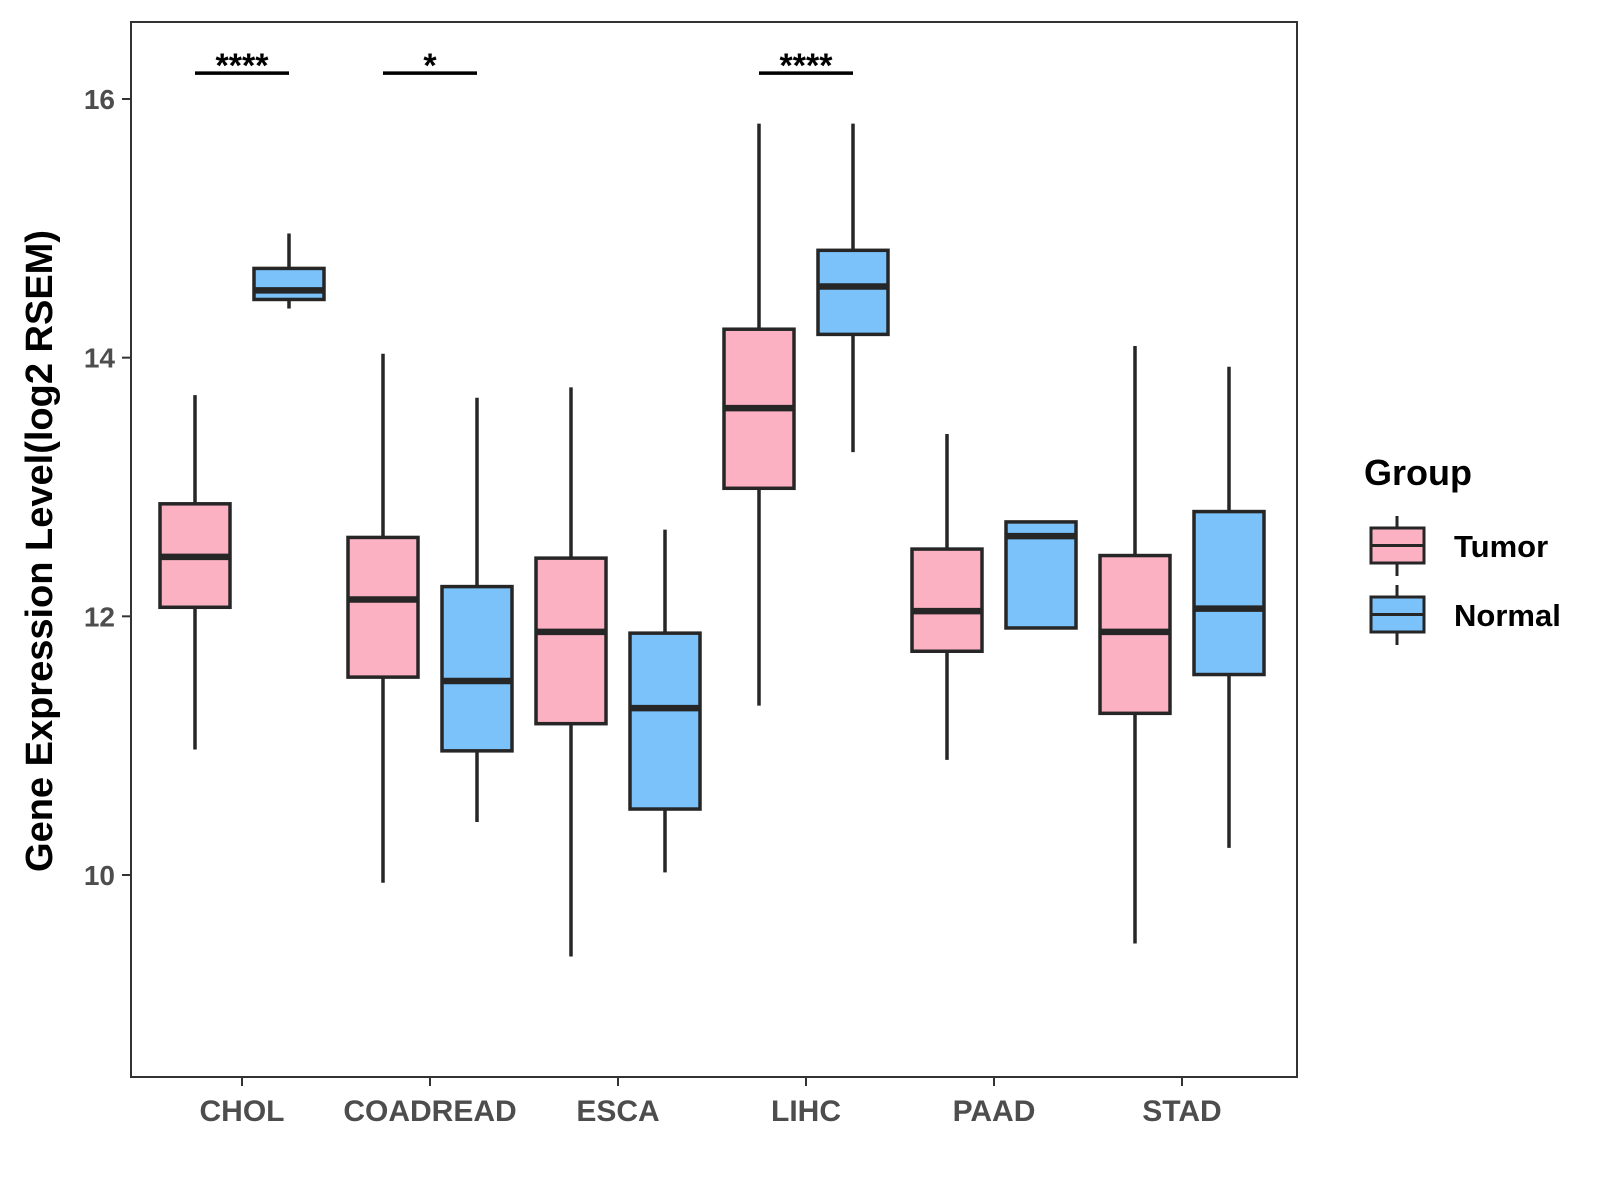  I want to click on box-normal-chol, so click(289, 271).